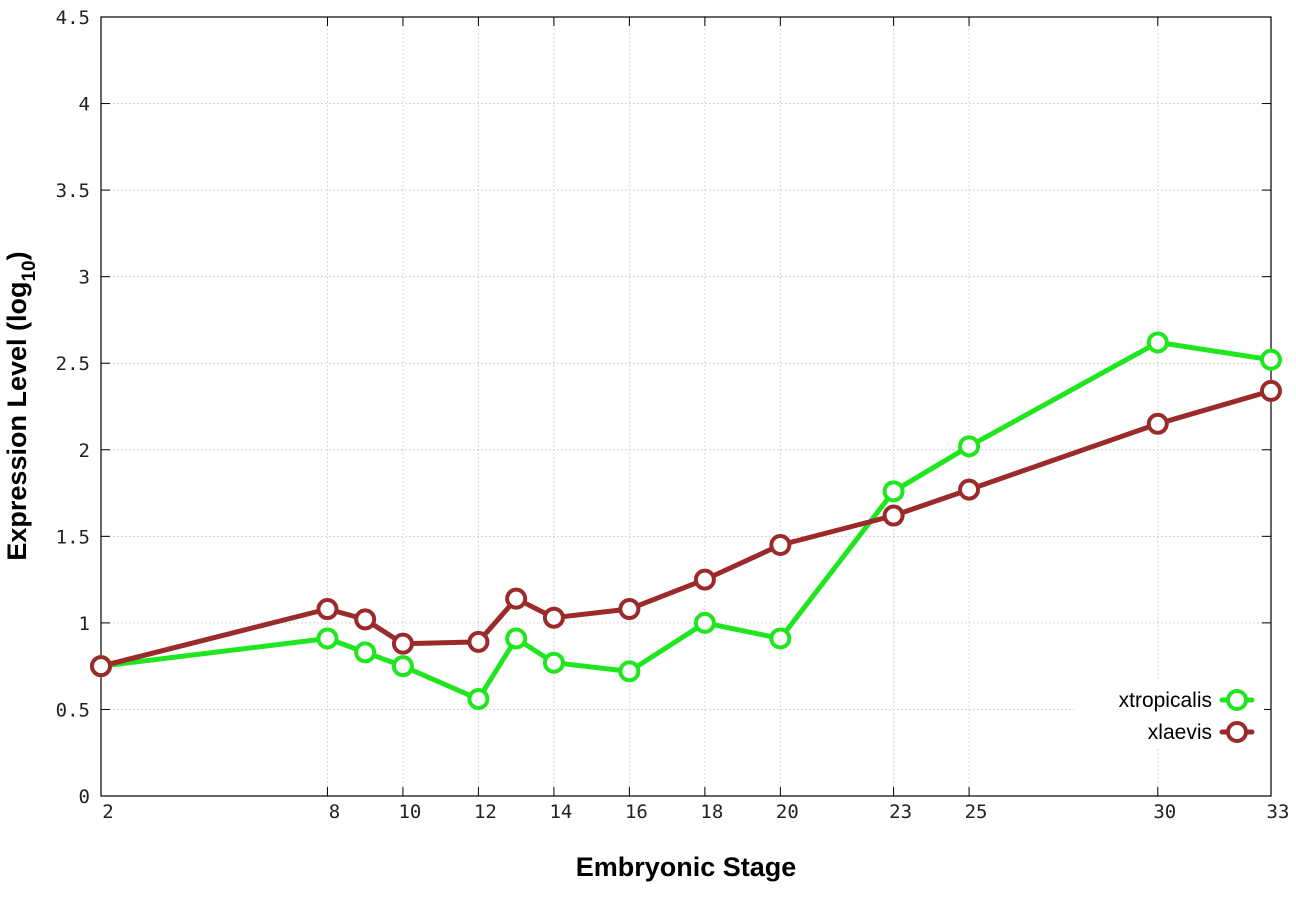 Image resolution: width=1296 pixels, height=907 pixels. Describe the element at coordinates (560, 812) in the screenshot. I see `x-tick-label: 14` at that location.